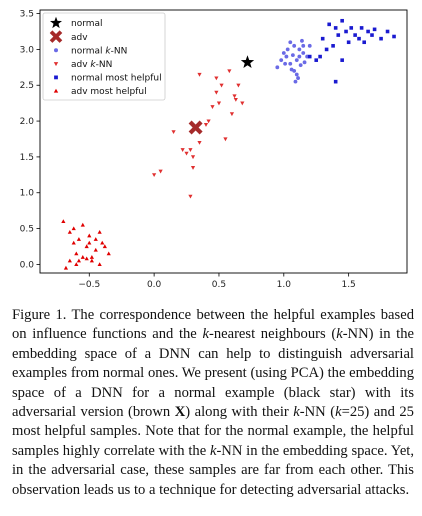 The image size is (422, 516). I want to click on legend-label: adv k-NN, so click(91, 65).